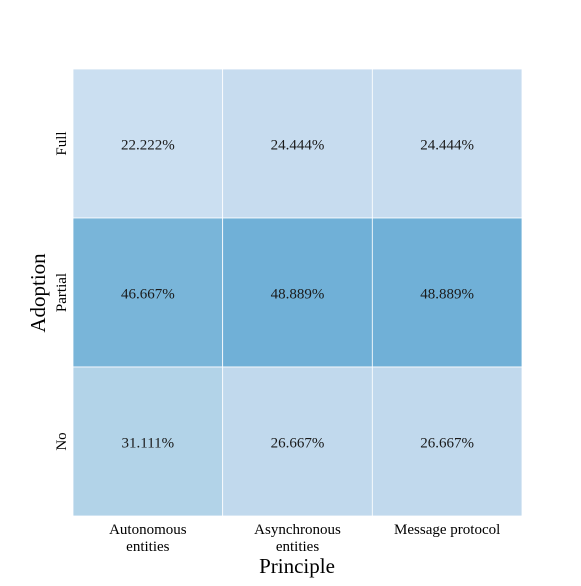 Image resolution: width=581 pixels, height=586 pixels. I want to click on cell-value-label-r2-c1: 26.667%, so click(298, 444).